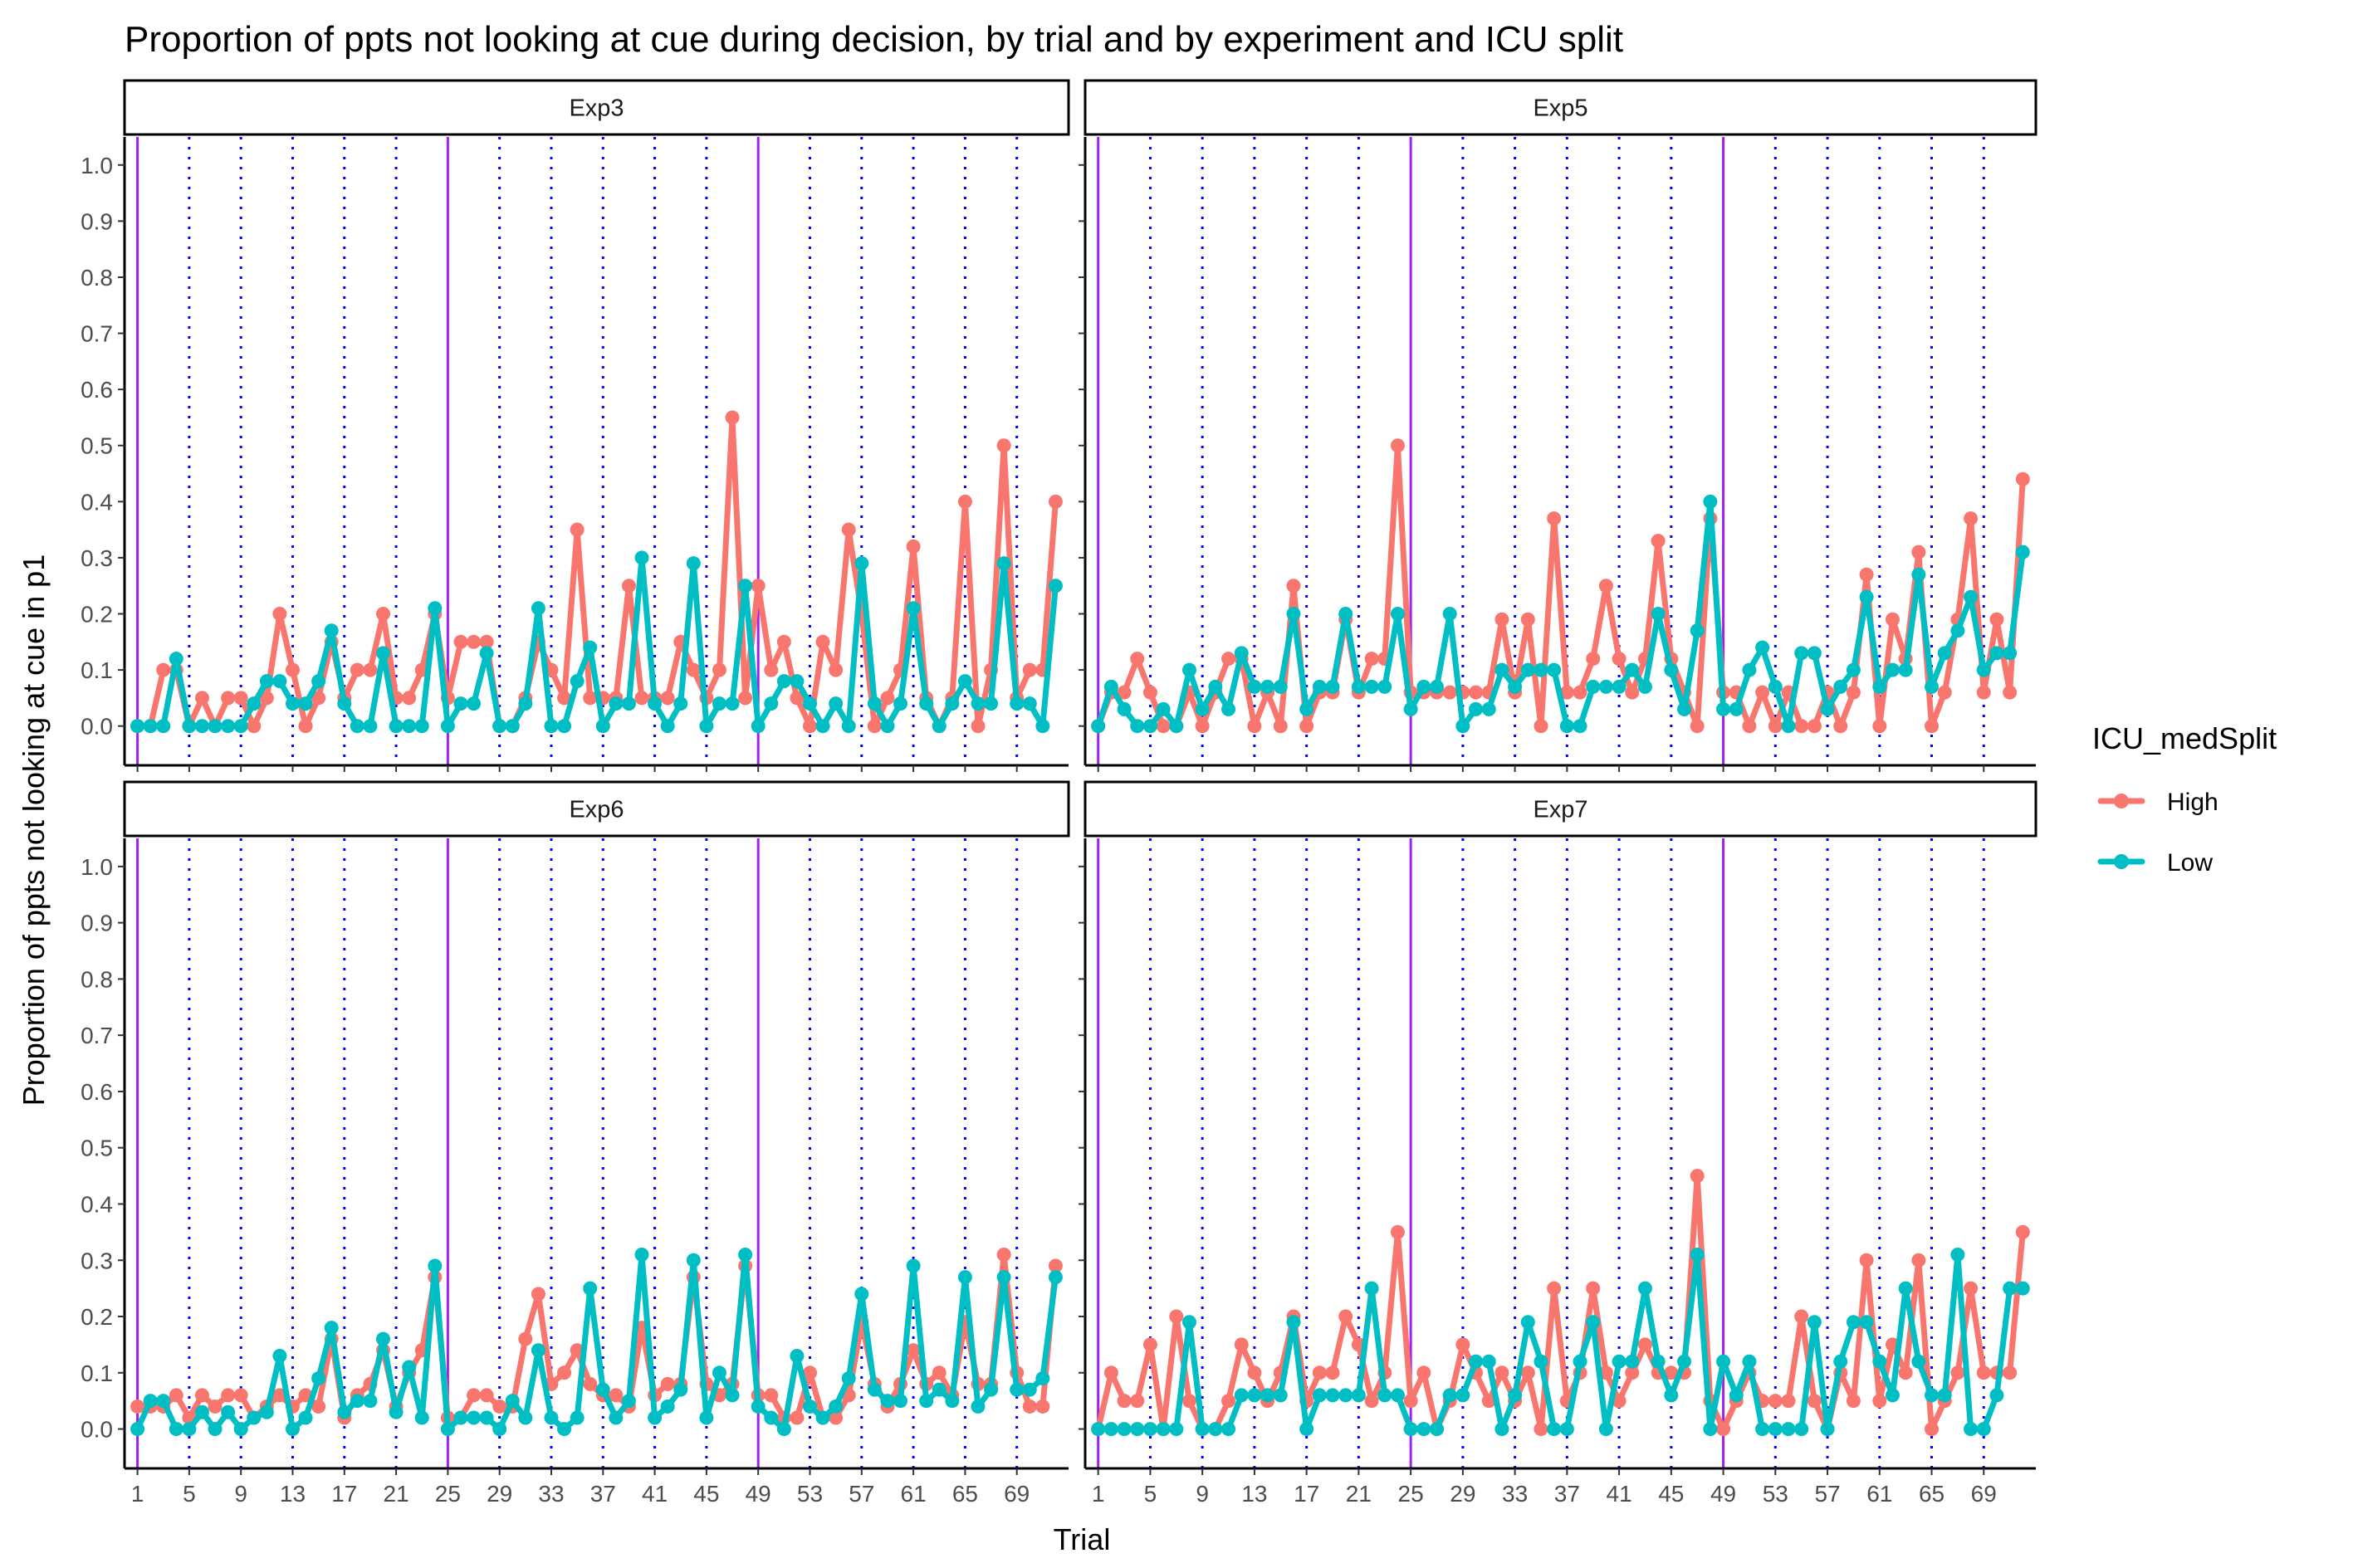 The height and width of the screenshot is (1568, 2353). Describe the element at coordinates (596, 642) in the screenshot. I see `series-low` at that location.